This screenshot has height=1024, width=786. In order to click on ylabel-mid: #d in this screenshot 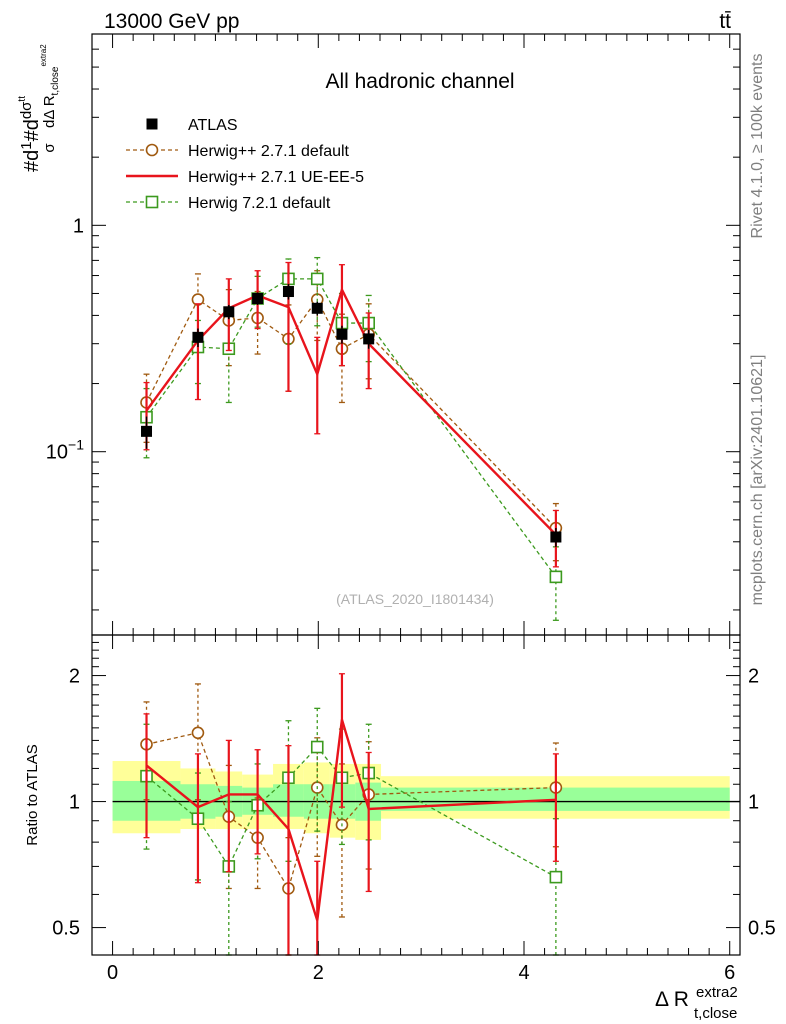, I will do `click(32, 130)`.